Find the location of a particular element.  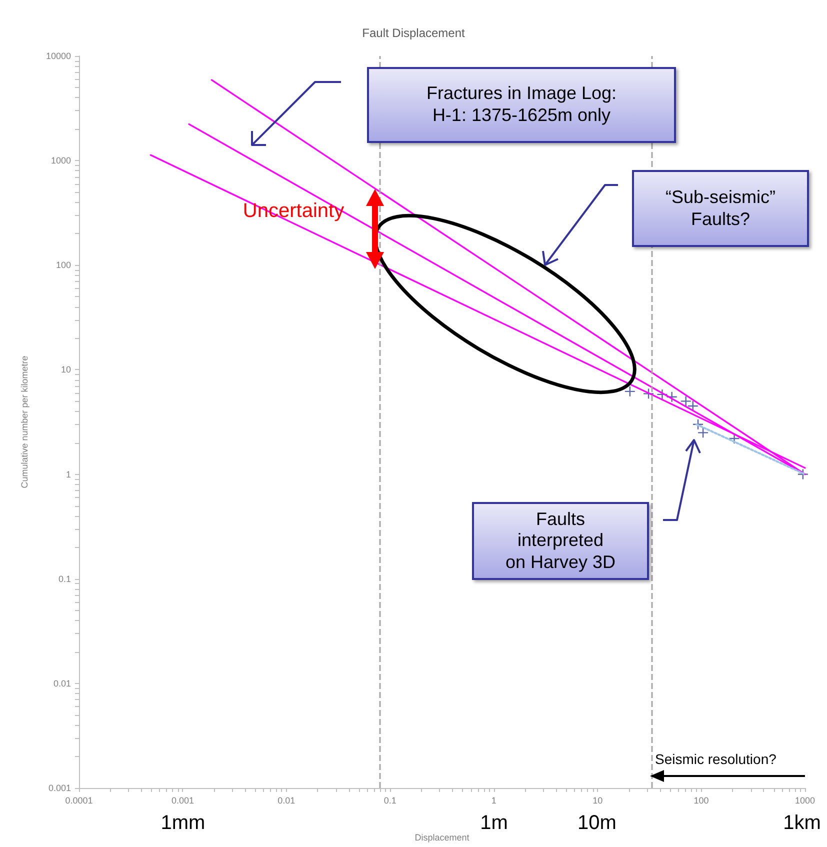

x-tick-label: 0.001 is located at coordinates (182, 801).